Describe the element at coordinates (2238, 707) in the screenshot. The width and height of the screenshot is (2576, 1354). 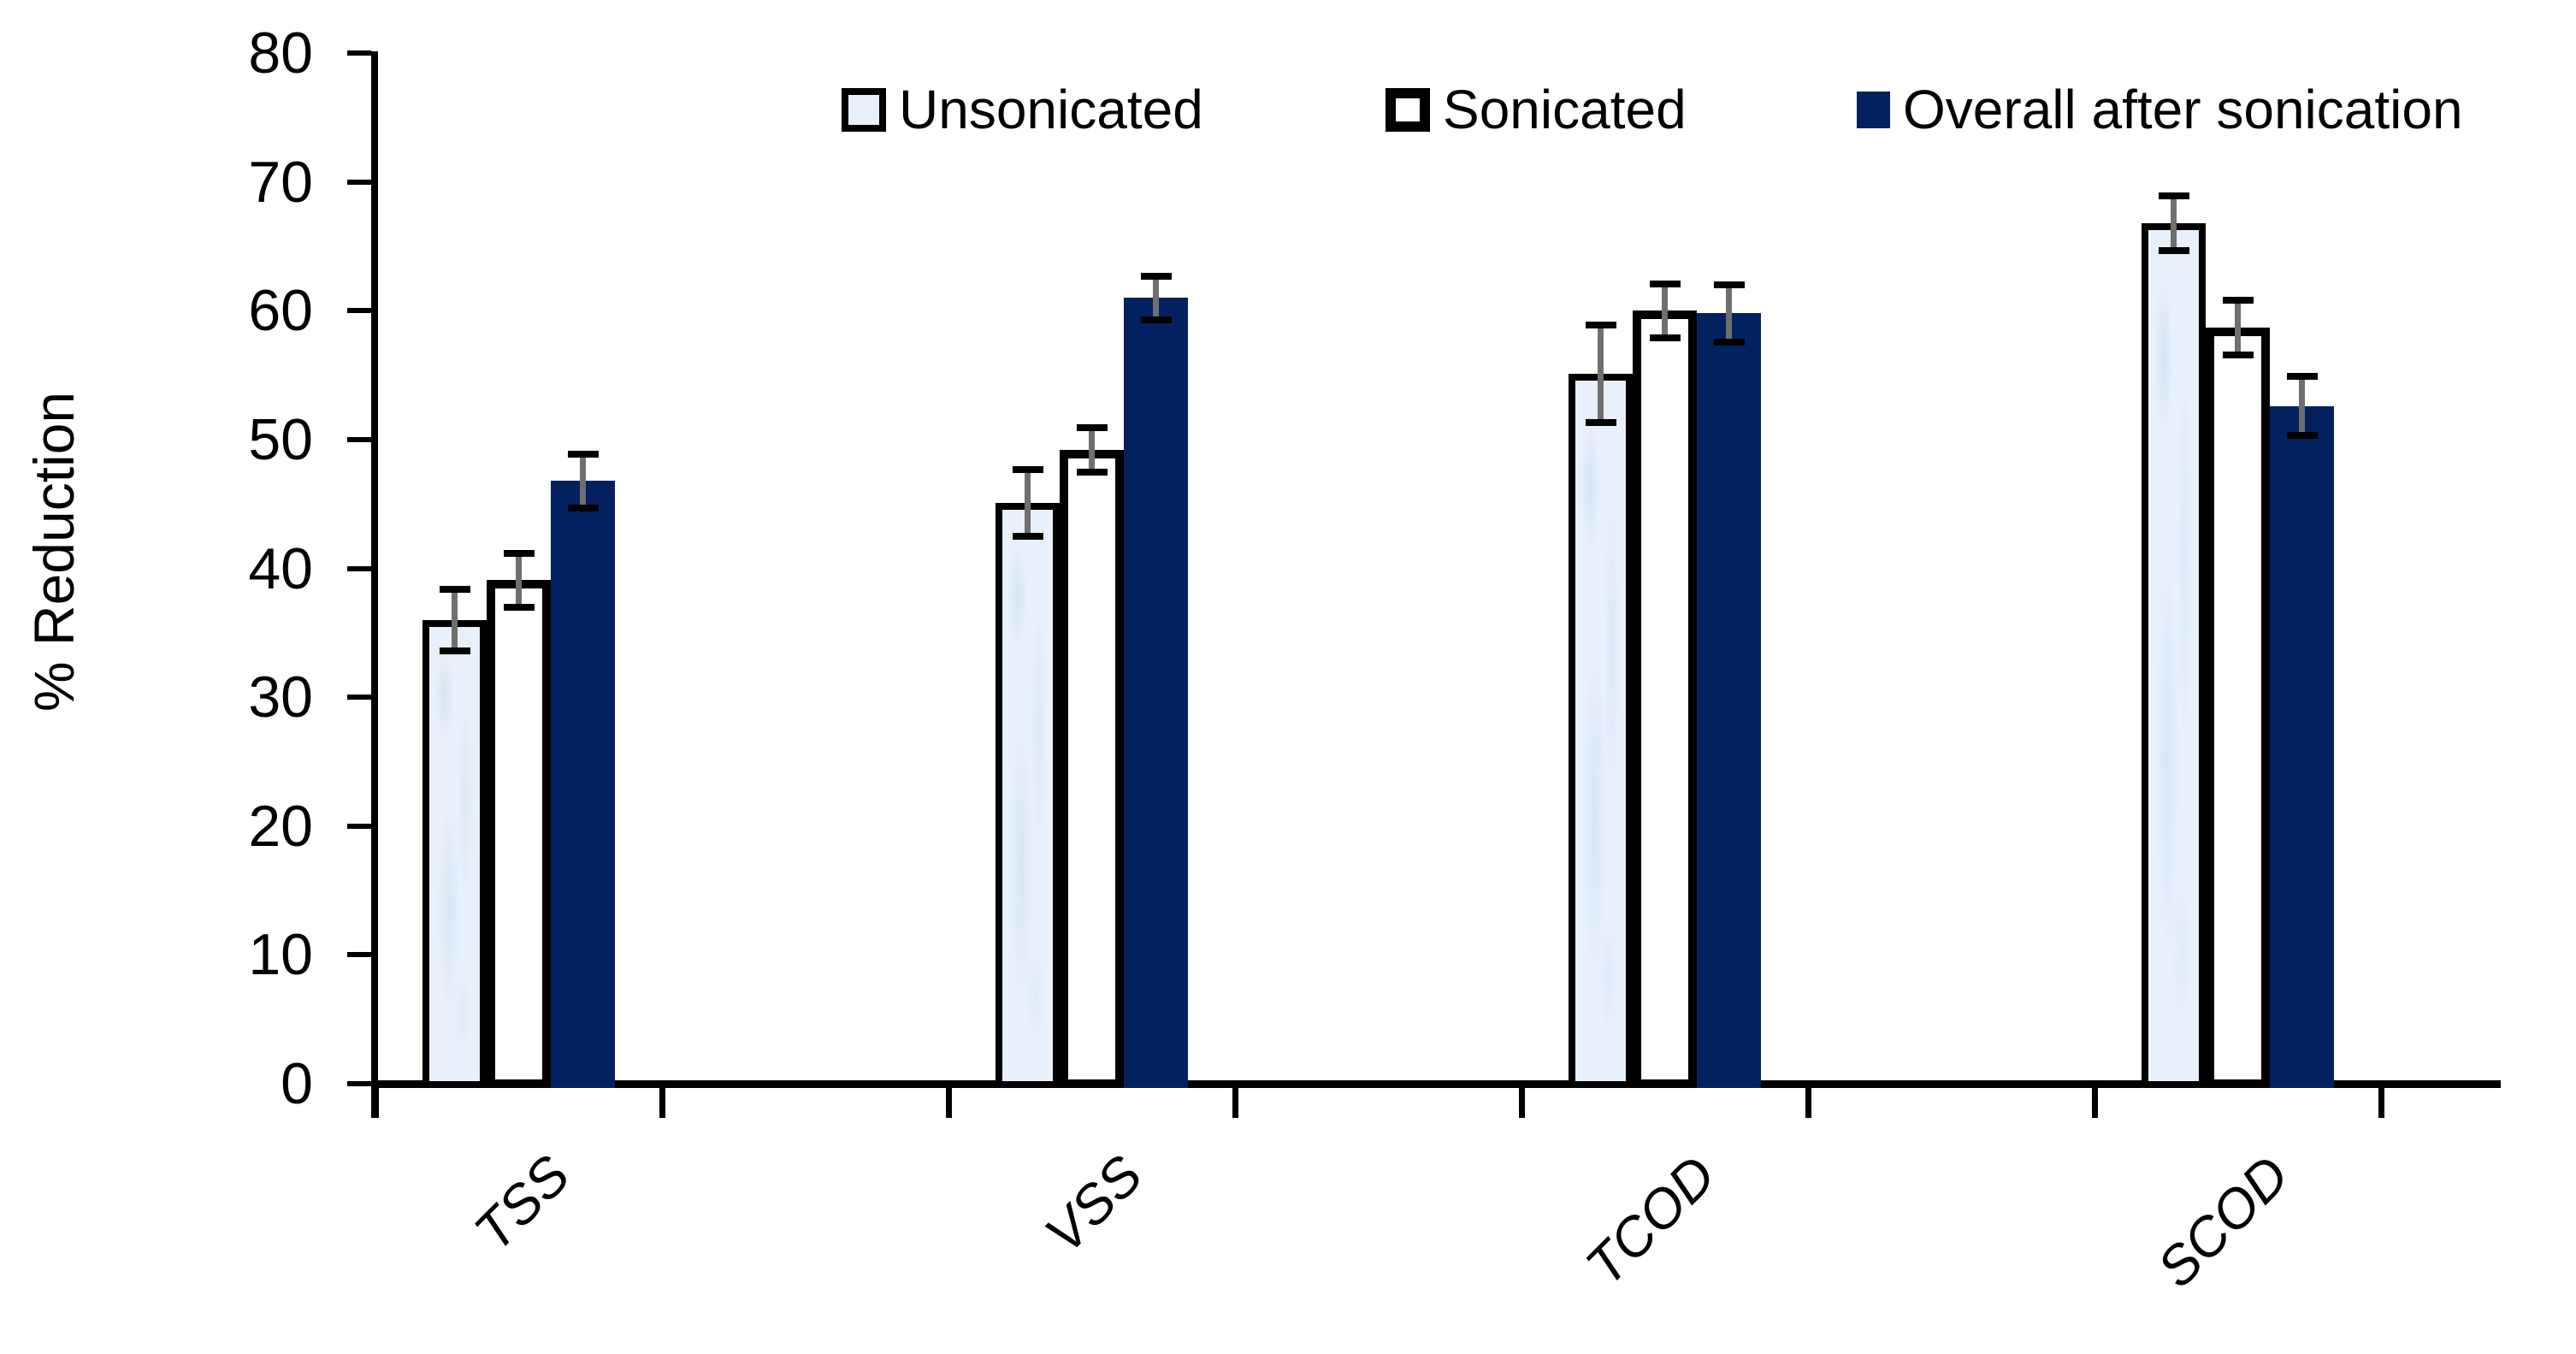
I see `bar-scod-sonicated` at that location.